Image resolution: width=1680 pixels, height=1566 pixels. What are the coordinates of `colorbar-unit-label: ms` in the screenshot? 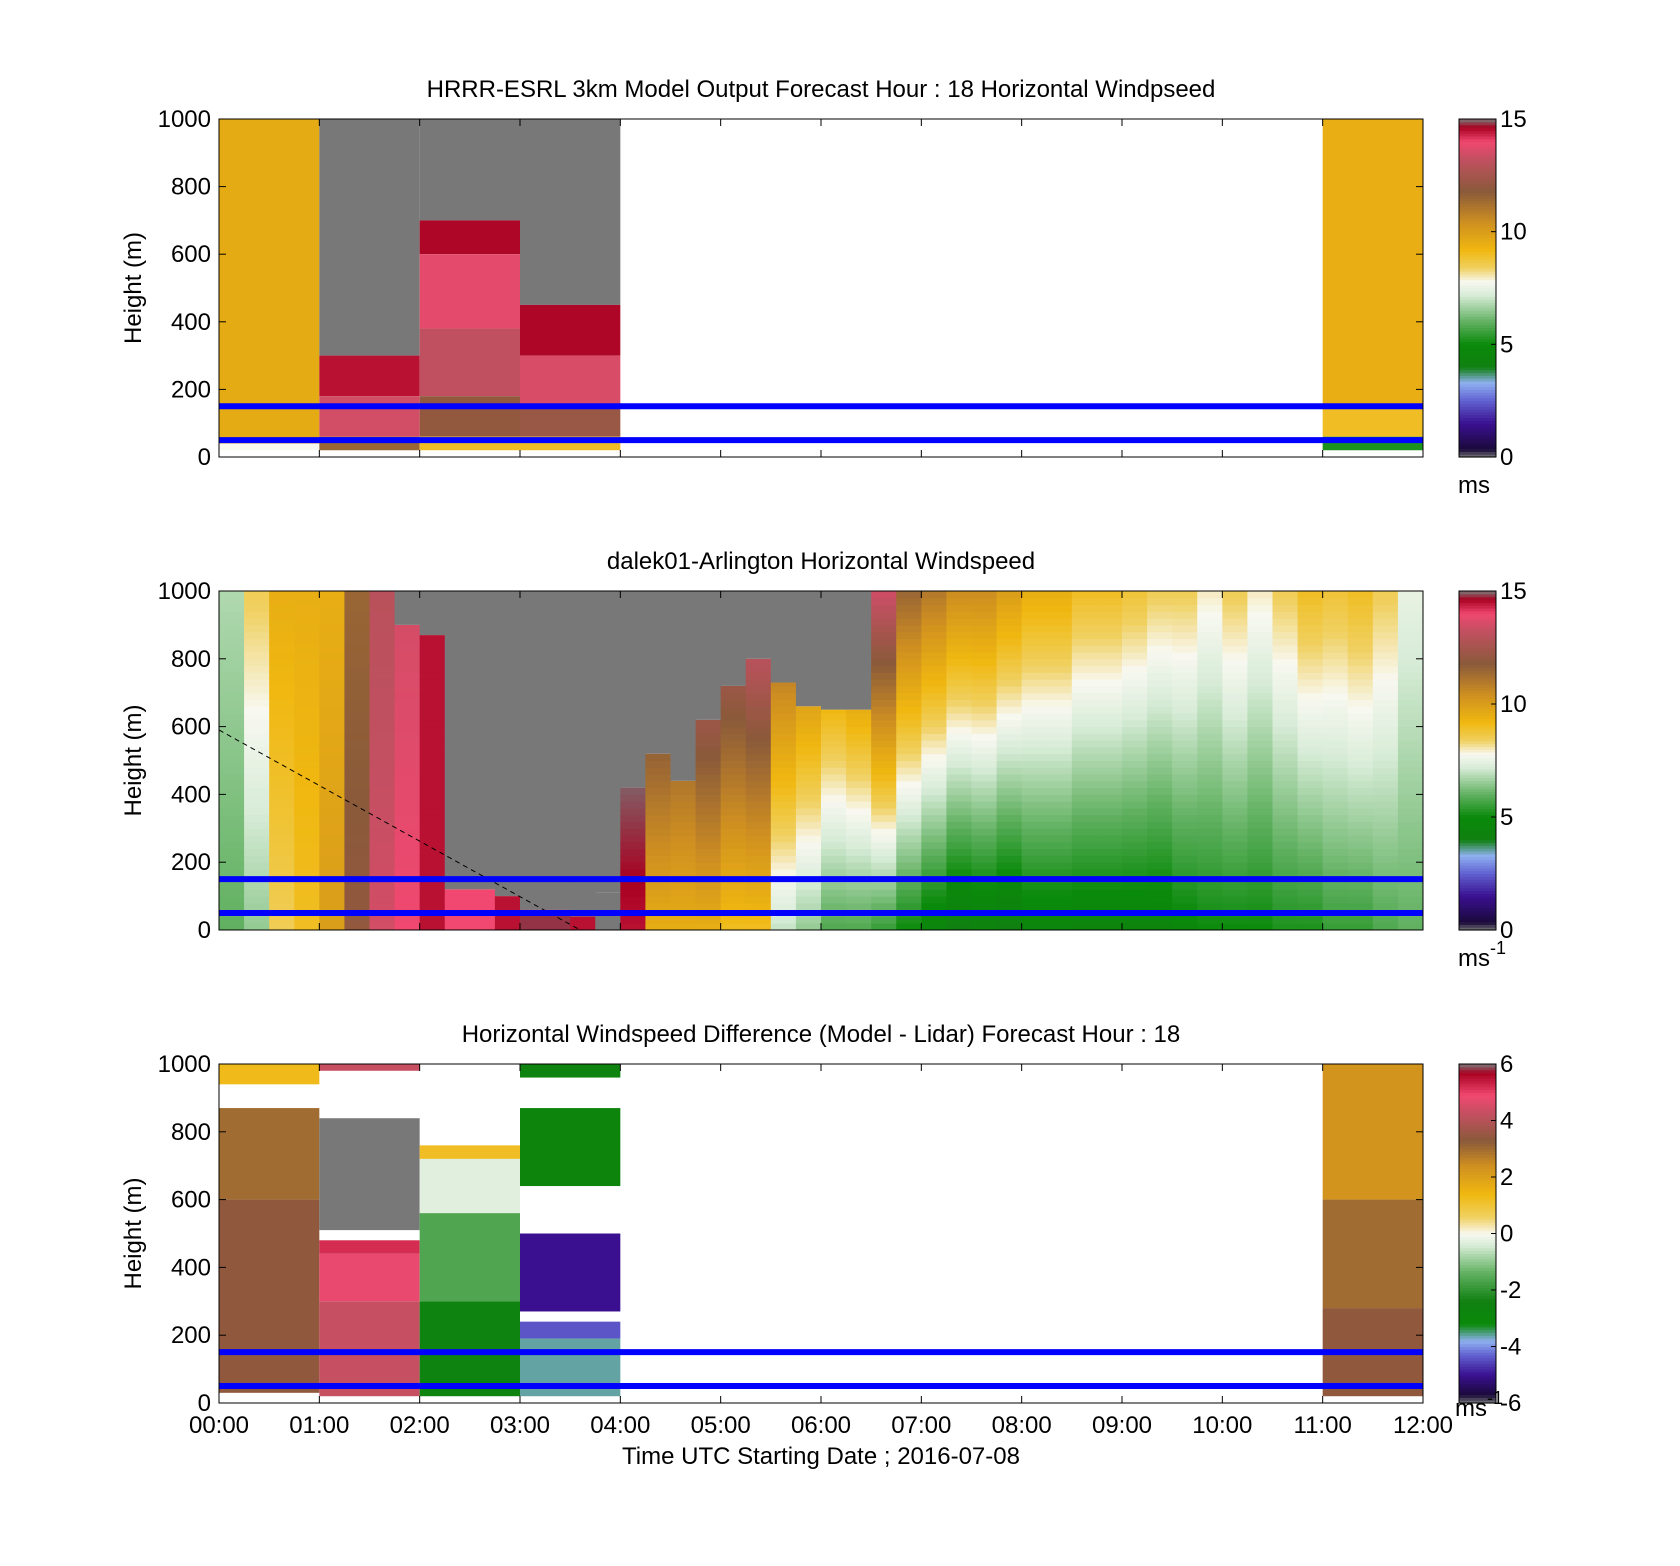 It's located at (1474, 485).